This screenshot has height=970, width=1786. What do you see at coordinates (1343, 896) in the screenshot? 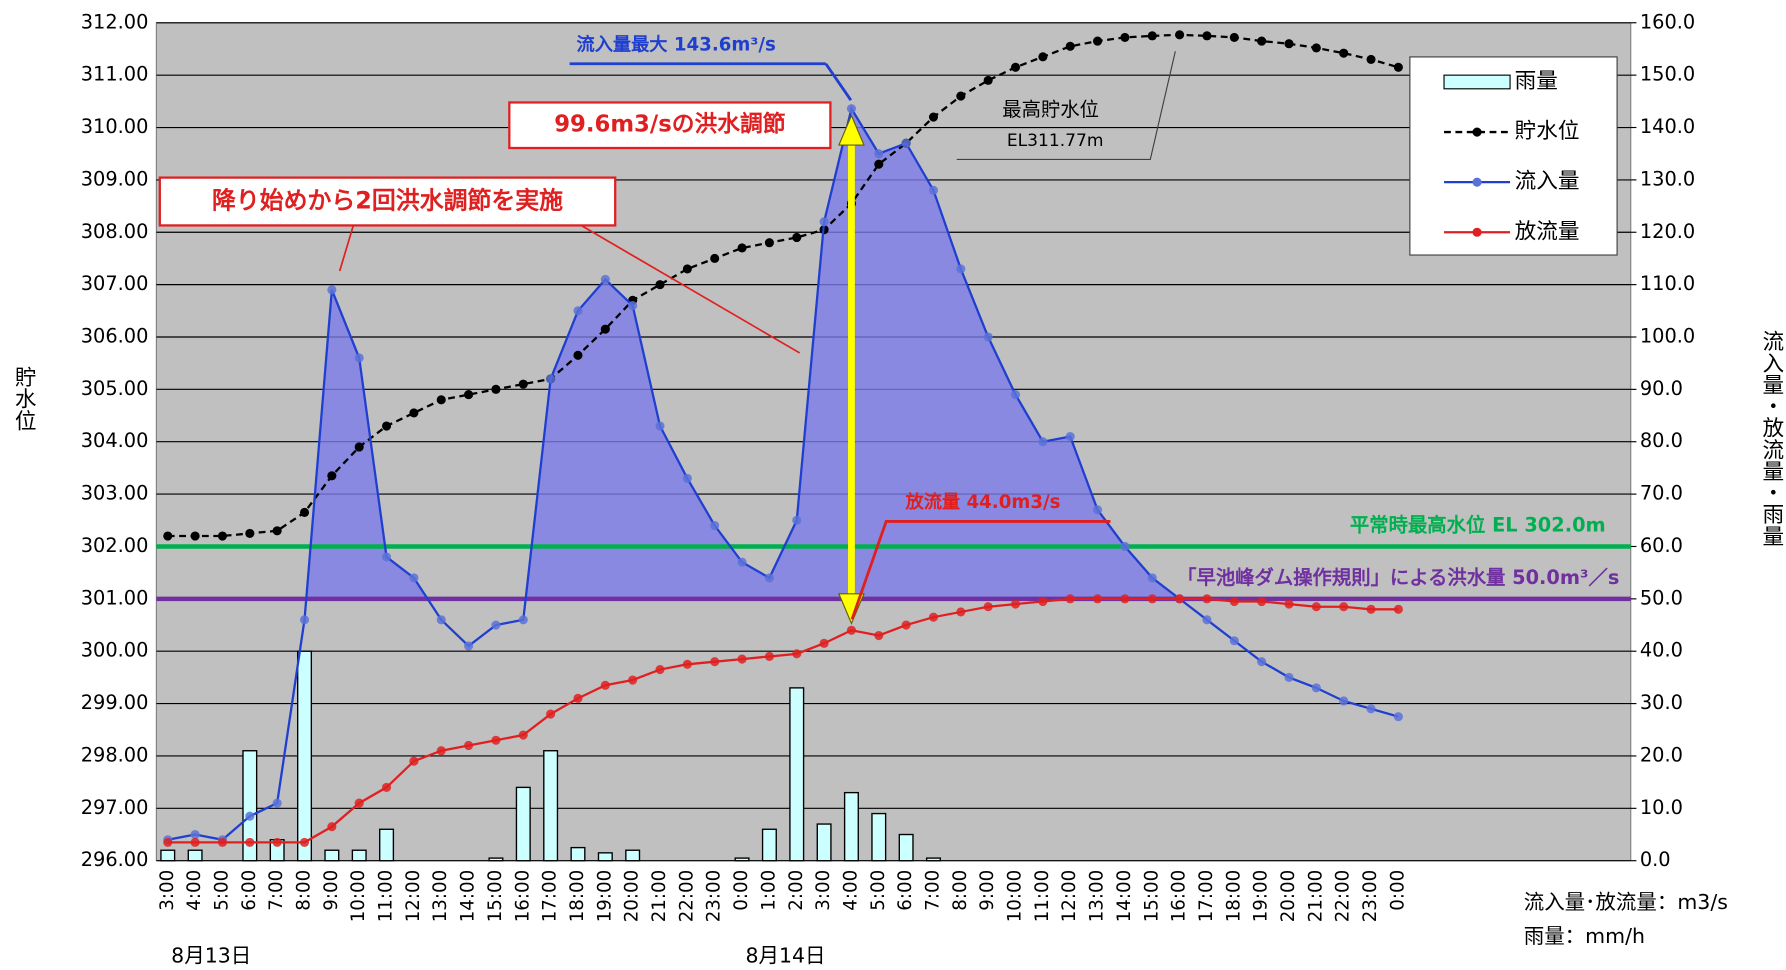
I see `x-tick-label: 22:00` at bounding box center [1343, 896].